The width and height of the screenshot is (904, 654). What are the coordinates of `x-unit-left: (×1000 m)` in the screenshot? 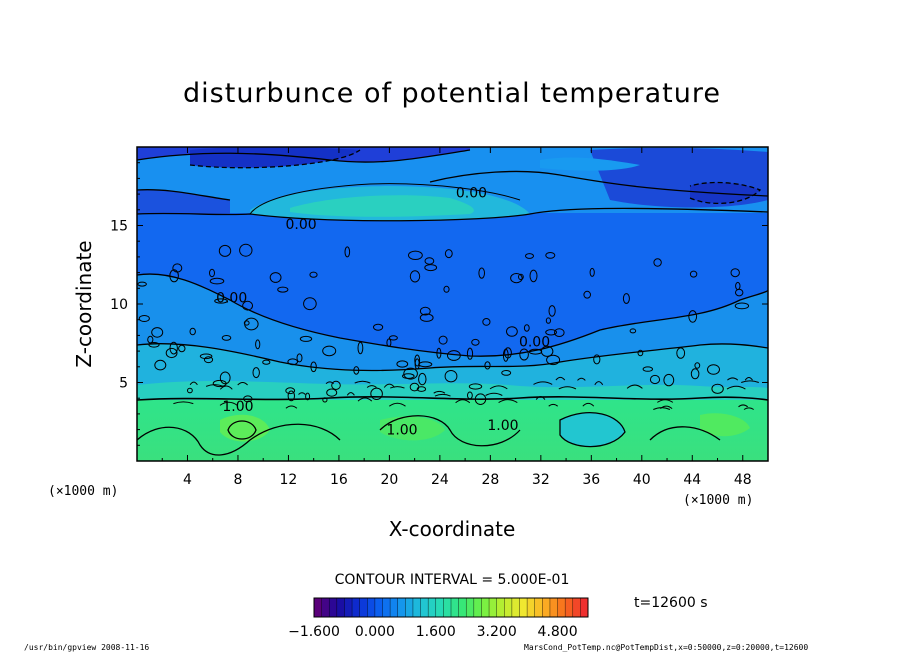 It's located at (83, 491).